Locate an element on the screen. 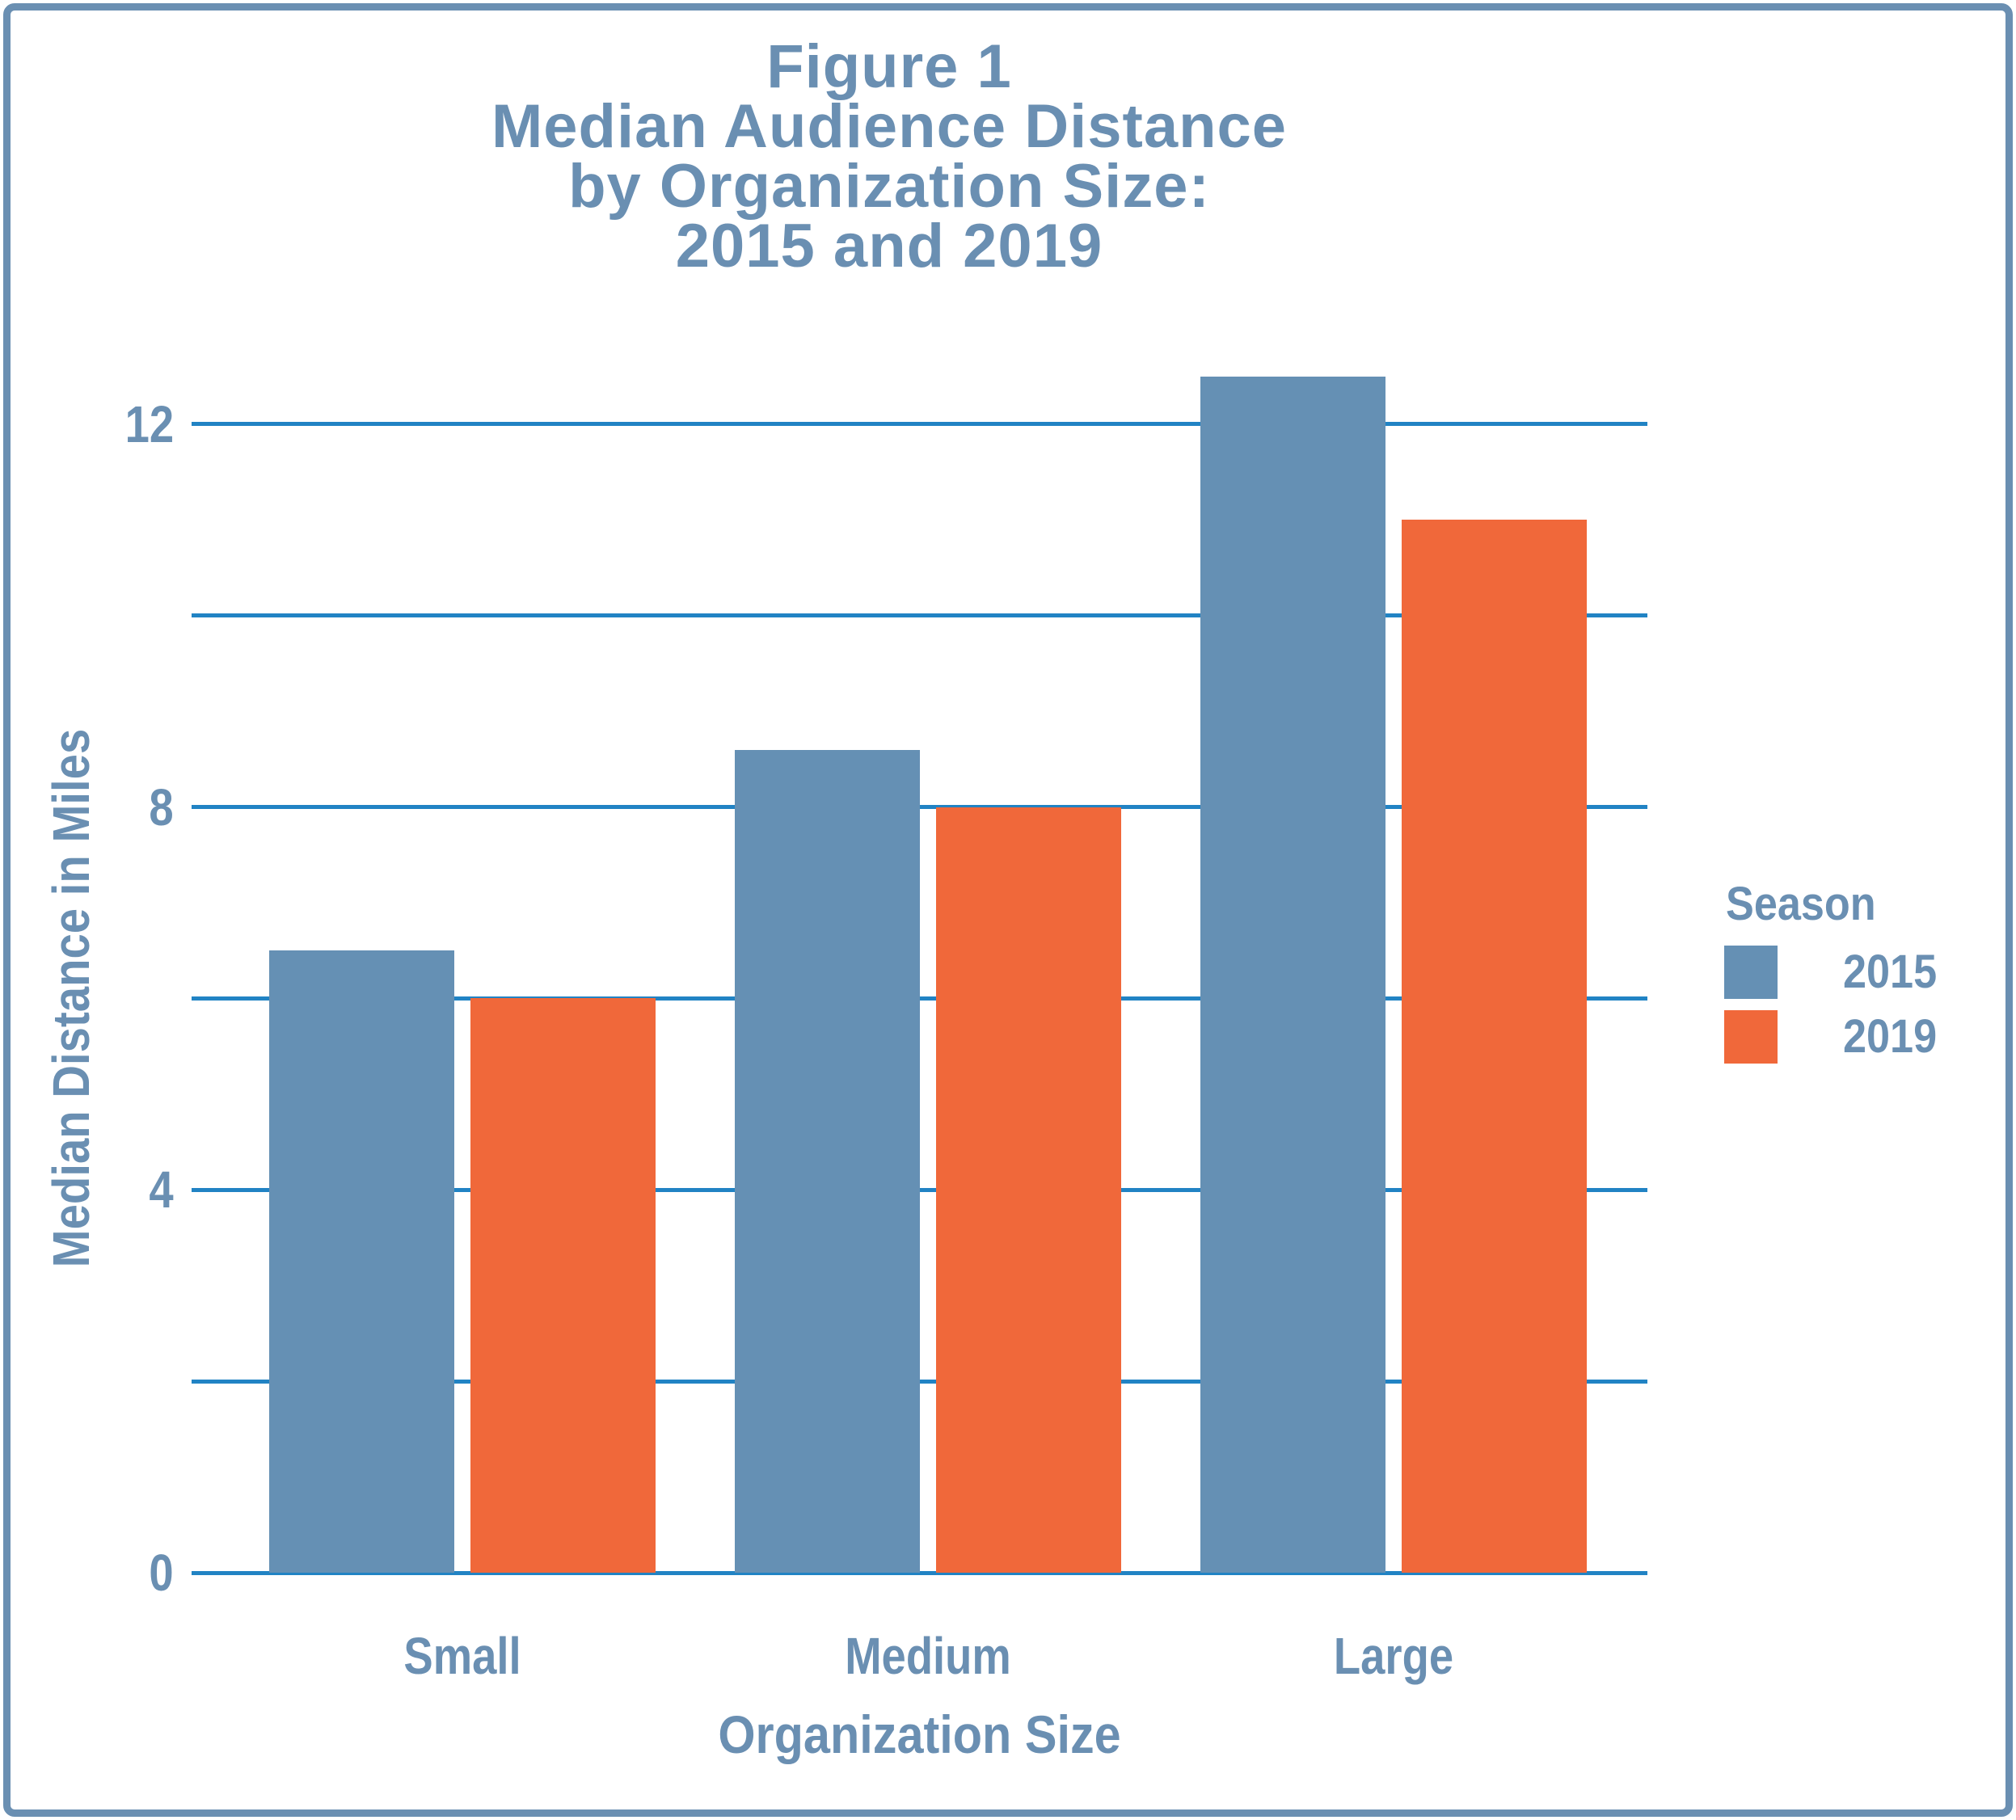 Image resolution: width=2016 pixels, height=1820 pixels. bar-small-2015 is located at coordinates (361, 1261).